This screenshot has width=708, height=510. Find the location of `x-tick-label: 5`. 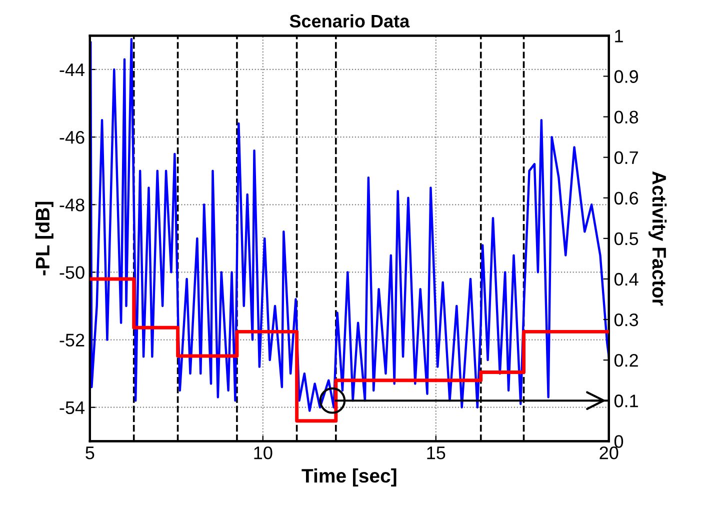

x-tick-label: 5 is located at coordinates (90, 453).